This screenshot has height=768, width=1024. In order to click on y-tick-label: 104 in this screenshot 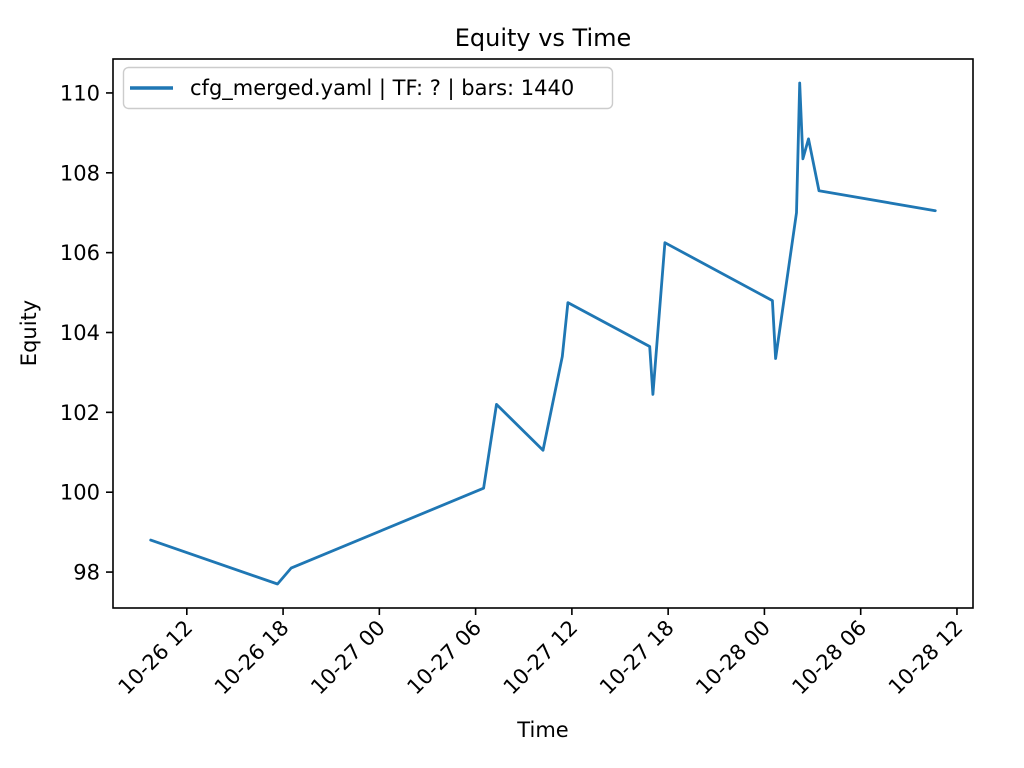, I will do `click(80, 333)`.